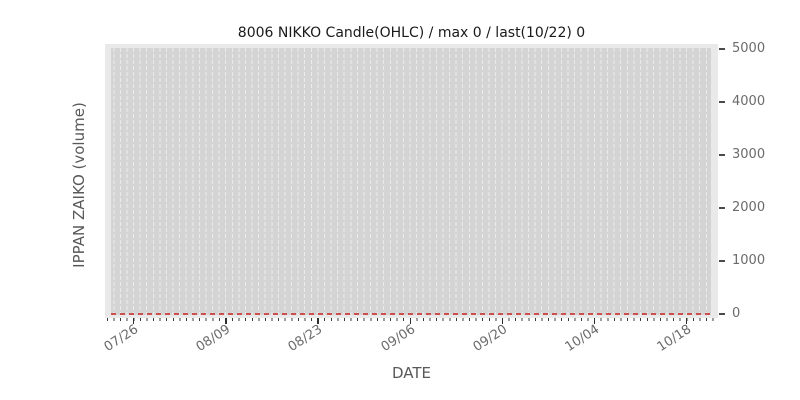 The width and height of the screenshot is (800, 400). What do you see at coordinates (749, 48) in the screenshot?
I see `y-tick-label: 5000` at bounding box center [749, 48].